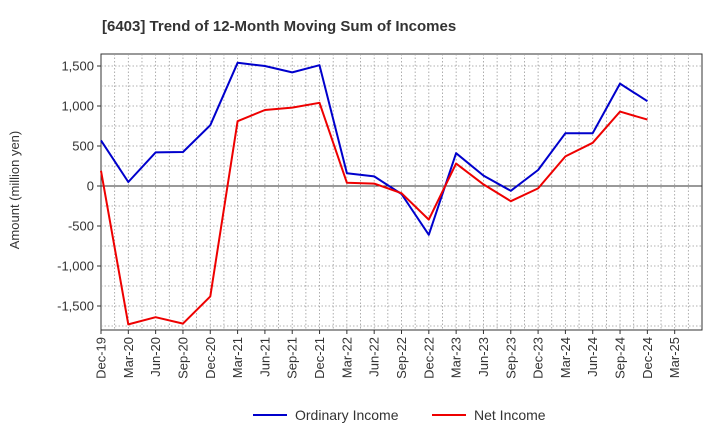 This screenshot has width=720, height=440. What do you see at coordinates (456, 357) in the screenshot?
I see `x-tick-label: Mar-23` at bounding box center [456, 357].